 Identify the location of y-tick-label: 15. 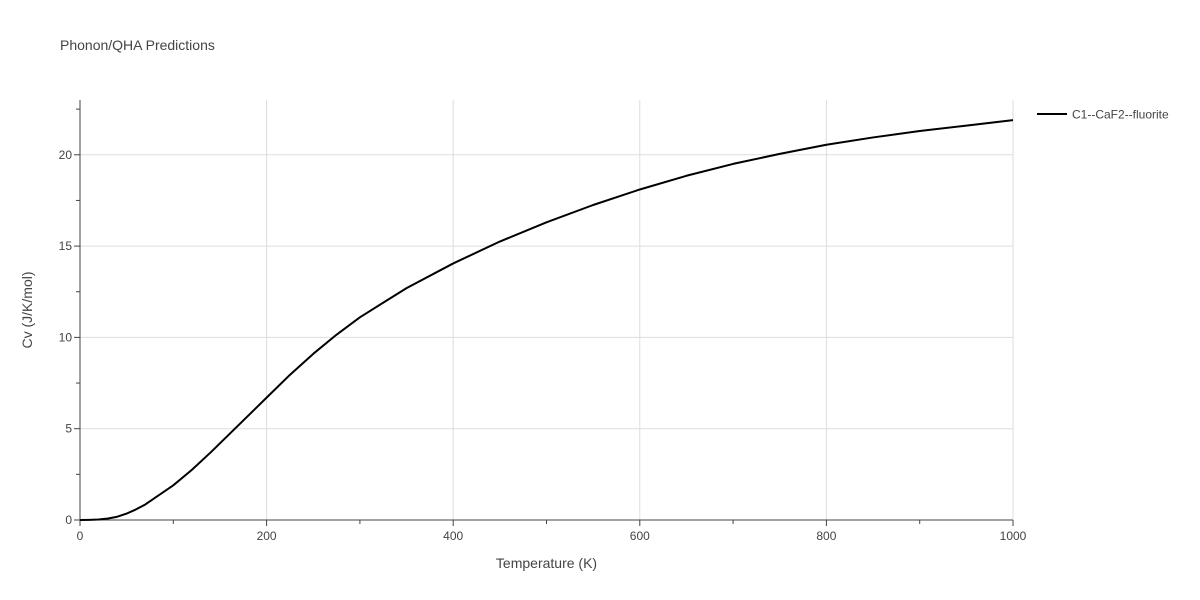
(66, 246).